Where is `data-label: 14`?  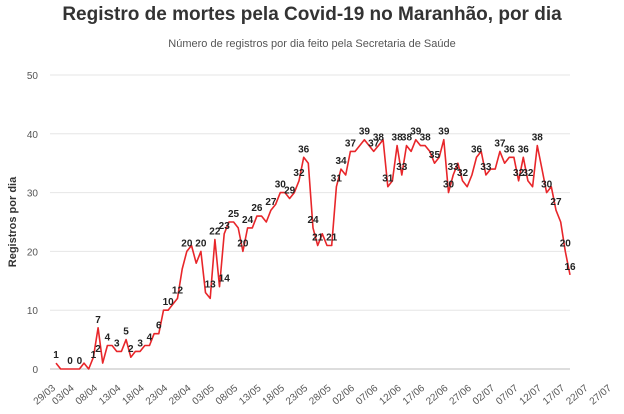 data-label: 14 is located at coordinates (225, 279).